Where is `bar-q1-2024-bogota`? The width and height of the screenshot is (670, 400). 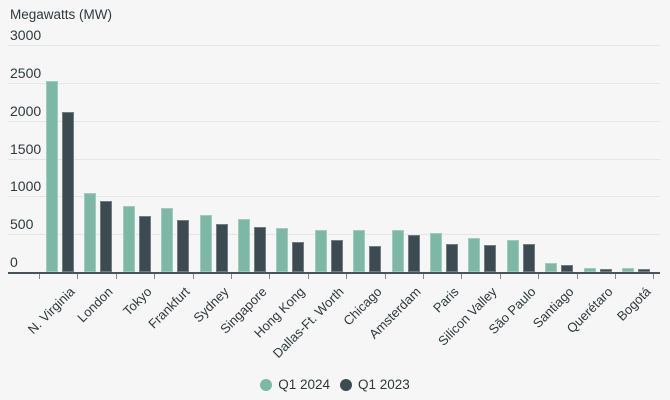
bar-q1-2024-bogota is located at coordinates (628, 270).